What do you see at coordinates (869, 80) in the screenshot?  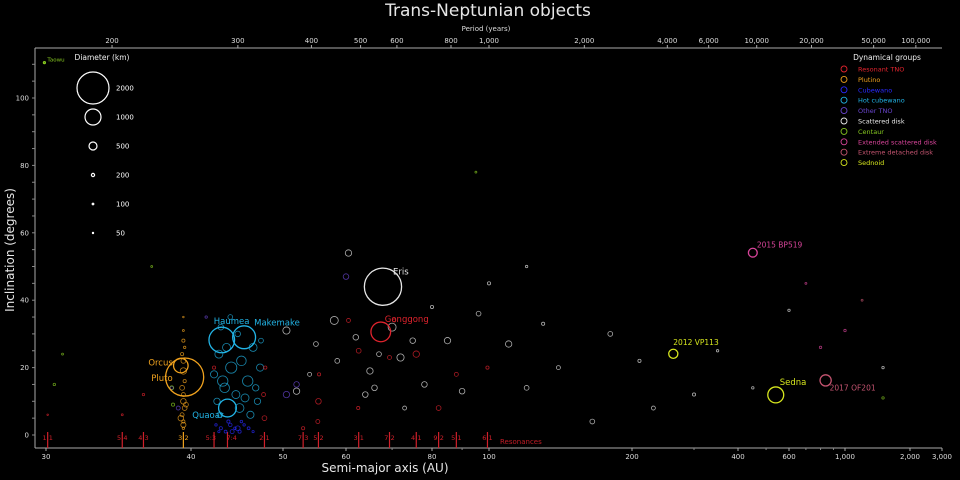 I see `legend-label: Plutino` at bounding box center [869, 80].